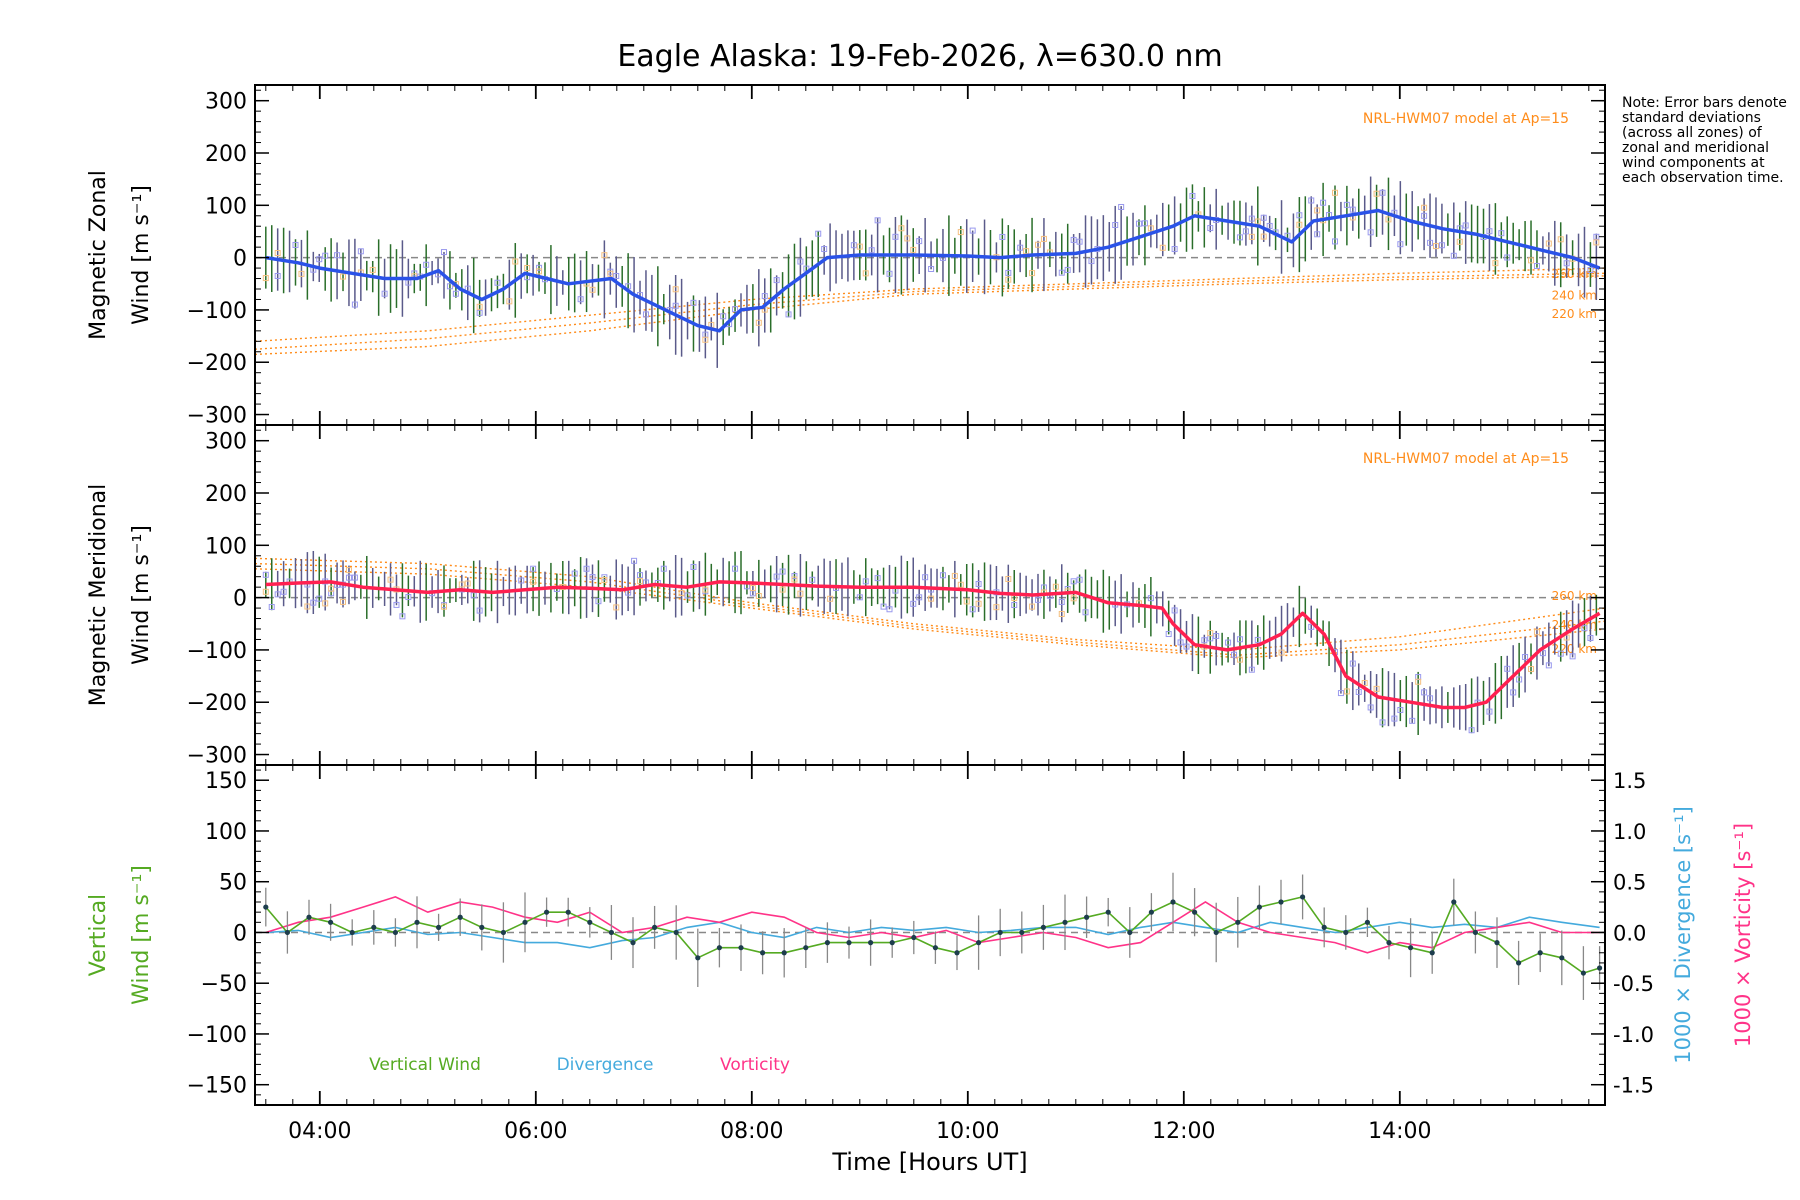  What do you see at coordinates (217, 311) in the screenshot?
I see `y-tick-label: −100` at bounding box center [217, 311].